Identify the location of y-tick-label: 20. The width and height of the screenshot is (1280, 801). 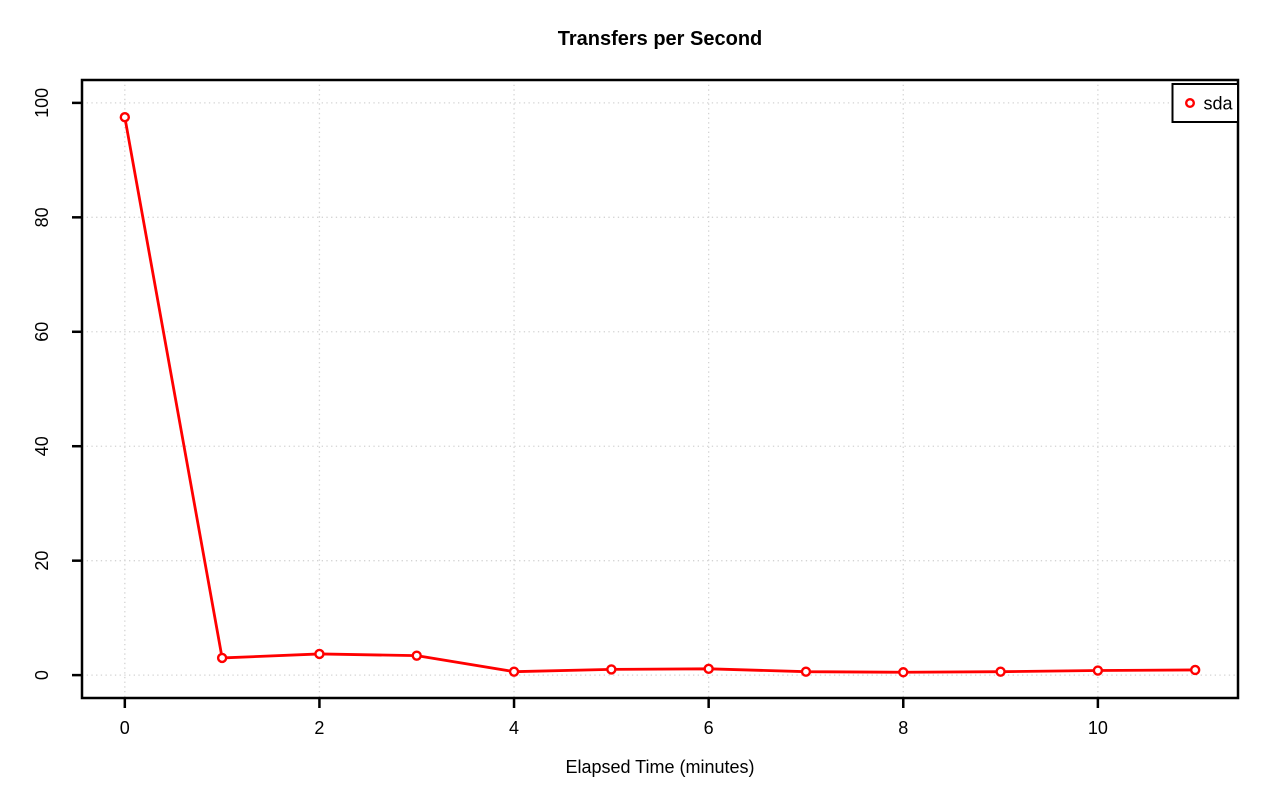
(42, 561).